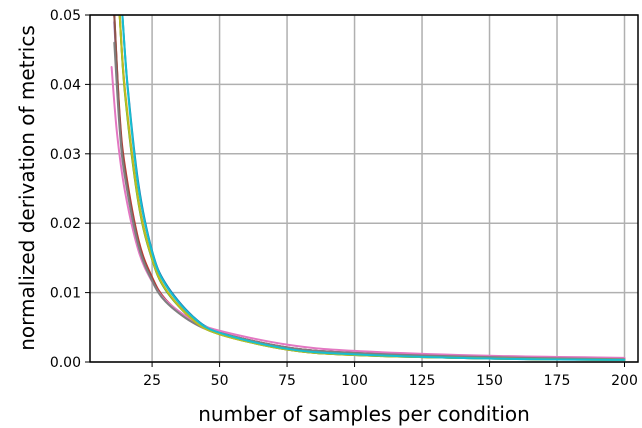  I want to click on y-axis-label: normalized derivation of metrics, so click(27, 188).